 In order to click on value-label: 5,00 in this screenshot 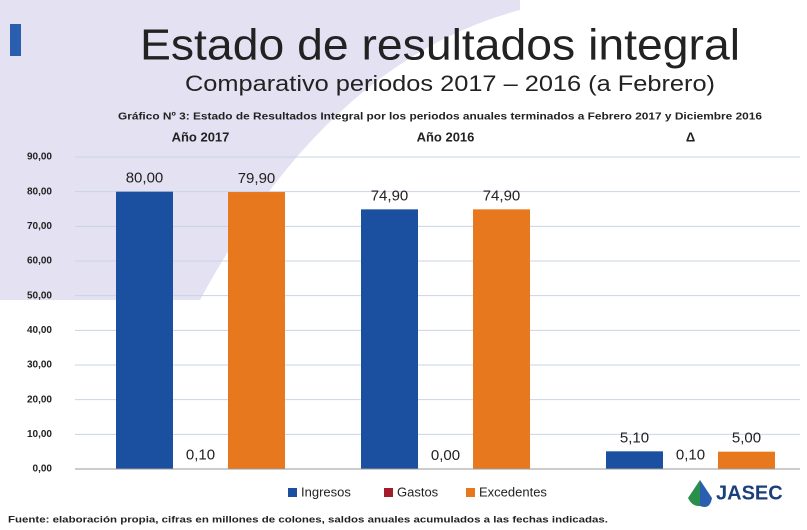, I will do `click(746, 438)`.